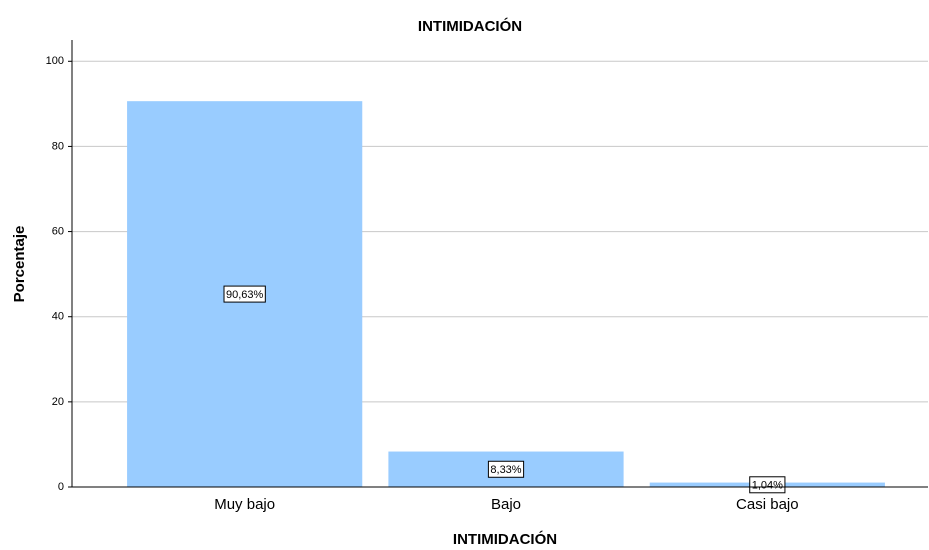 The width and height of the screenshot is (929, 550). What do you see at coordinates (470, 26) in the screenshot?
I see `chart-title: INTIMIDACIÓN` at bounding box center [470, 26].